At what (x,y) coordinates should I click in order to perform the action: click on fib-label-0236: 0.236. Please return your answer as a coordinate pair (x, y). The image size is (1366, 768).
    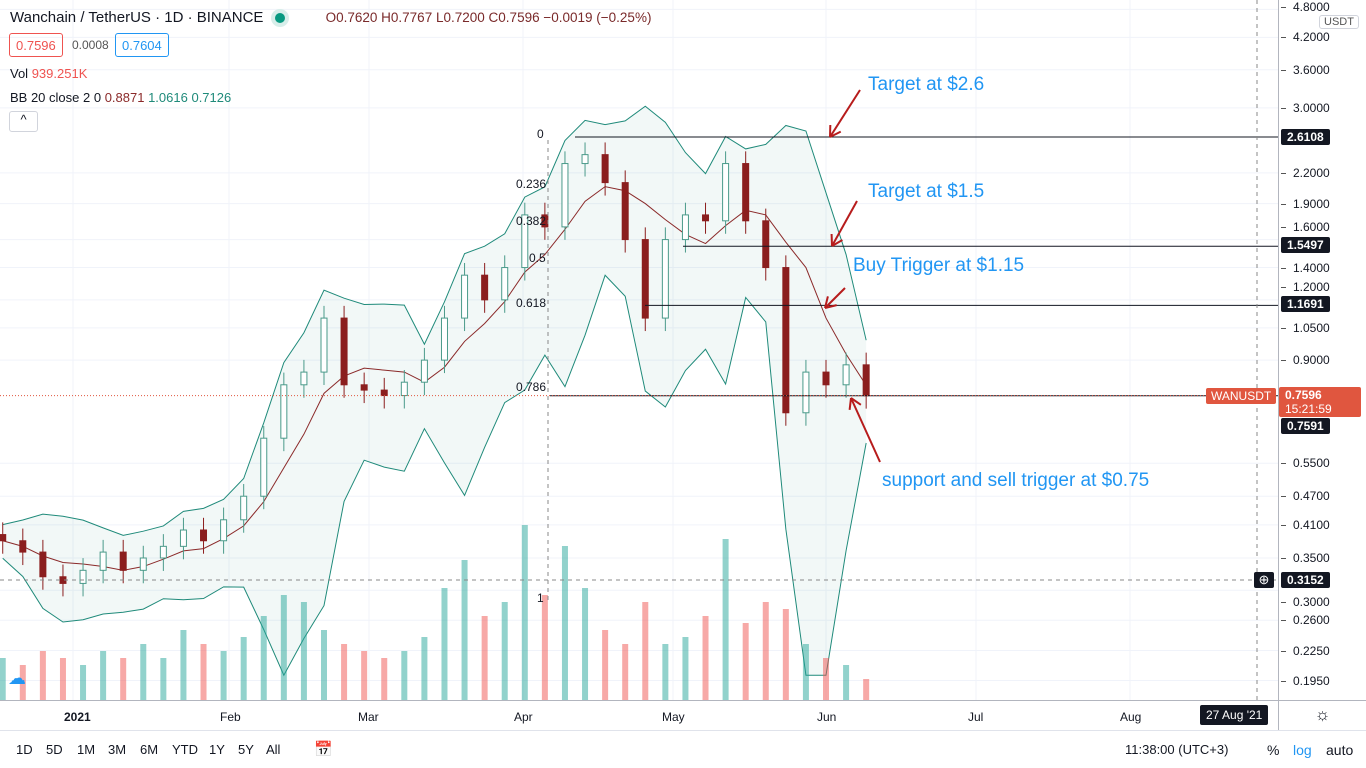
    Looking at the image, I should click on (531, 184).